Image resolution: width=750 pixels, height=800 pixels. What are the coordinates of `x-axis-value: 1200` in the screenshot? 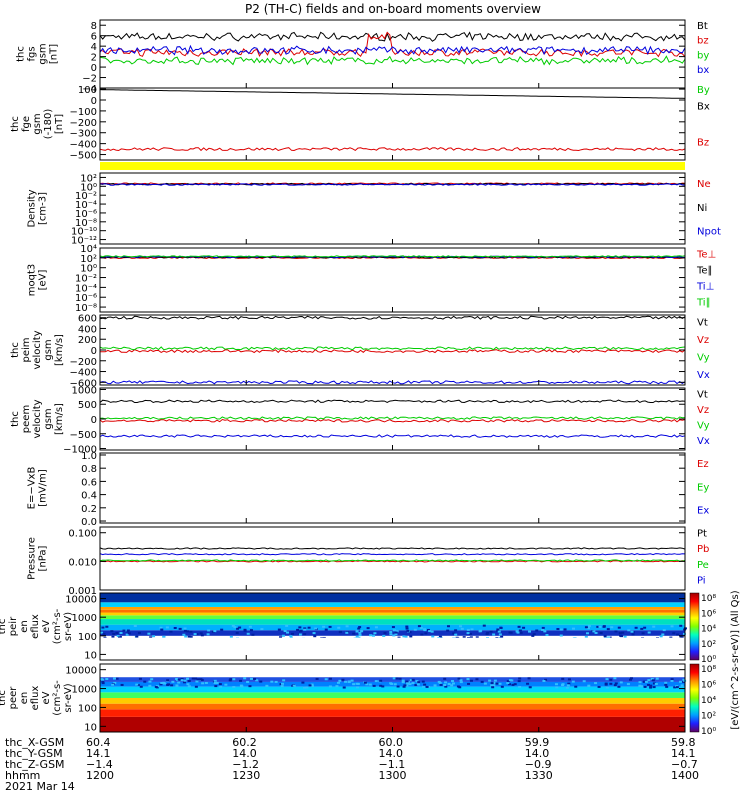 It's located at (100, 775).